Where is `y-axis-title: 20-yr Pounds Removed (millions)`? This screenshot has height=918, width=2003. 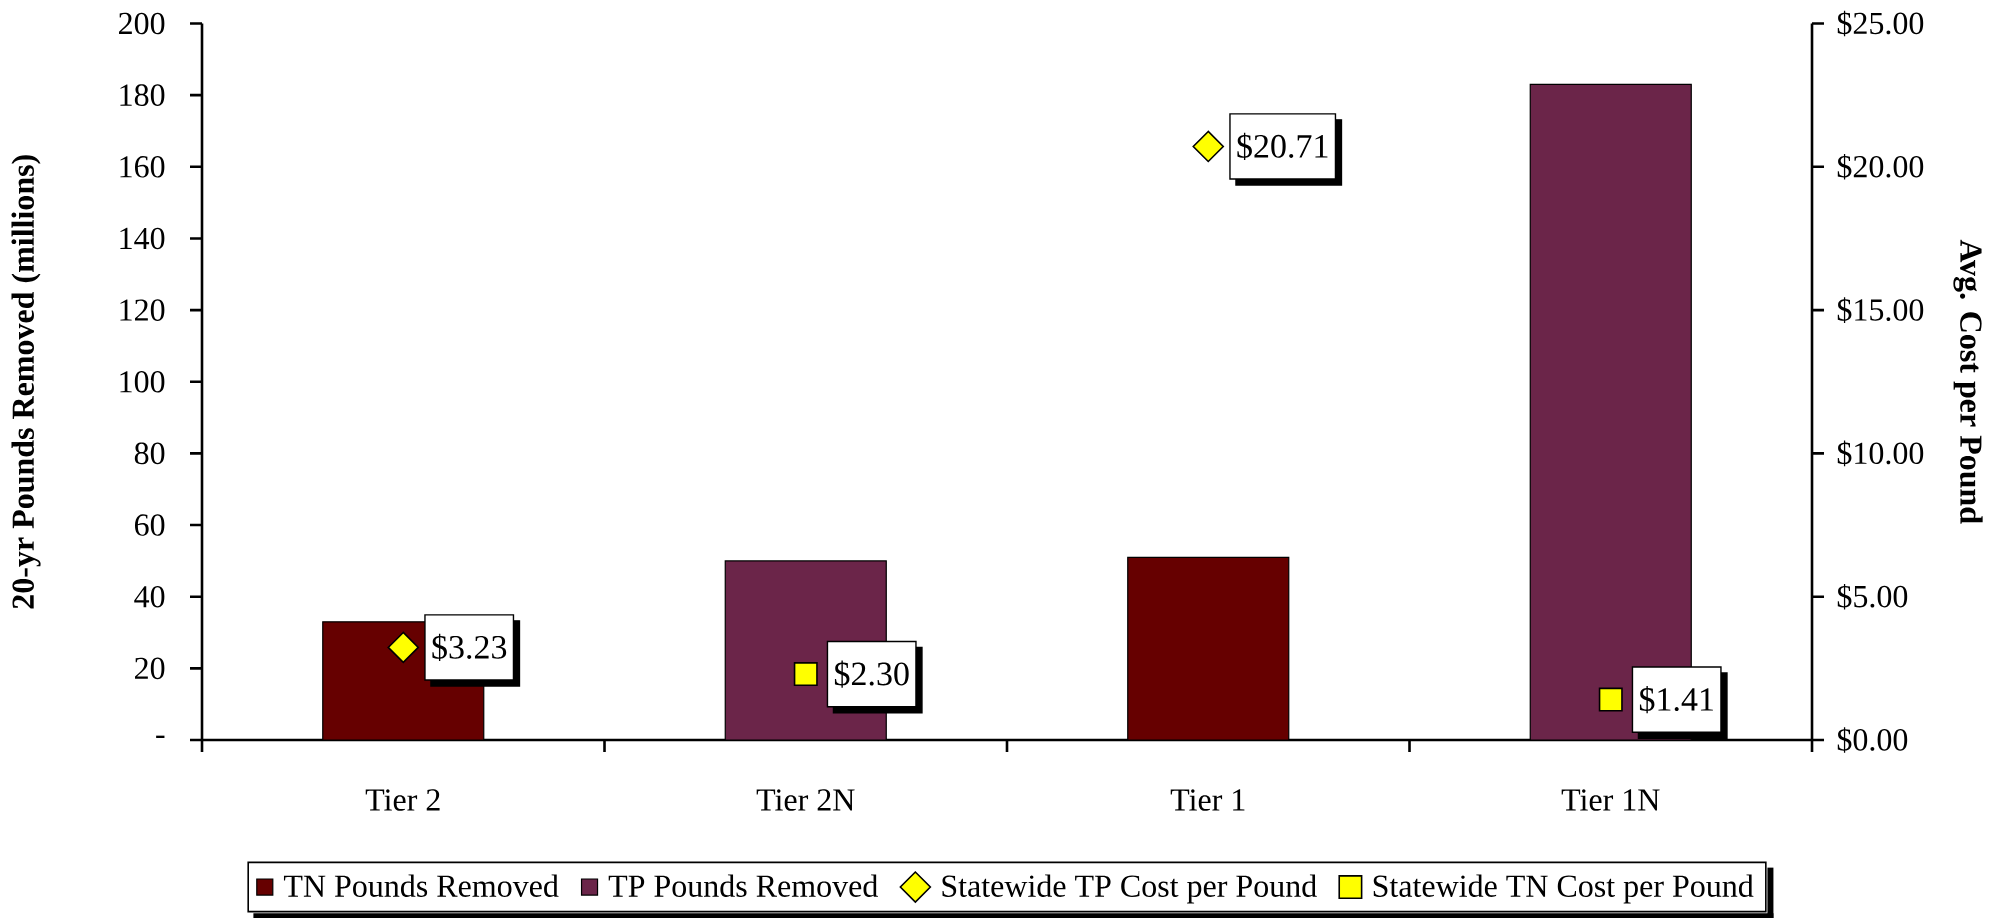
y-axis-title: 20-yr Pounds Removed (millions) is located at coordinates (26, 382).